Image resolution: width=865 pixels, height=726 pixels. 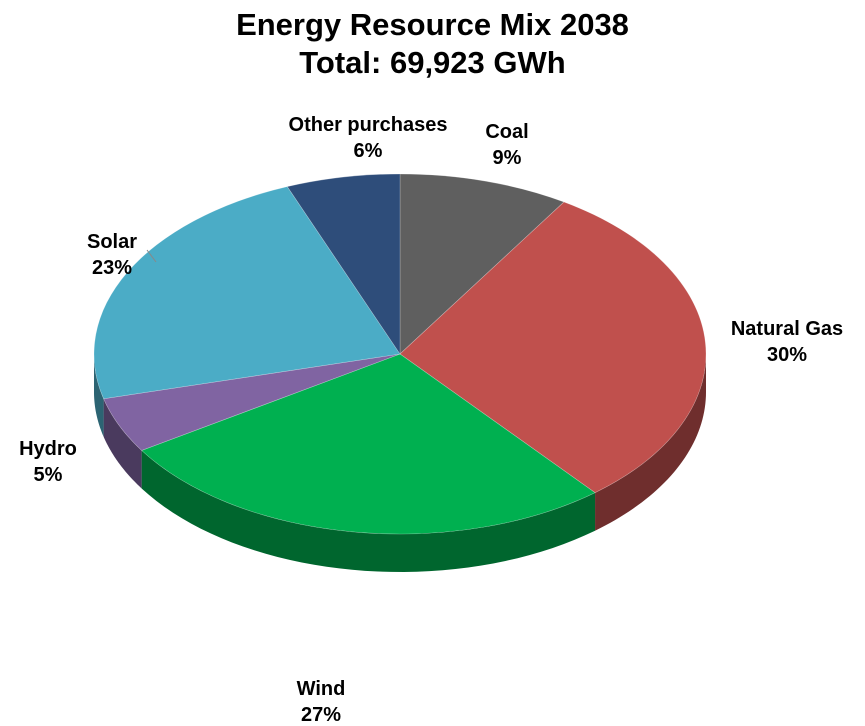 What do you see at coordinates (321, 689) in the screenshot?
I see `label-wind-name: Wind` at bounding box center [321, 689].